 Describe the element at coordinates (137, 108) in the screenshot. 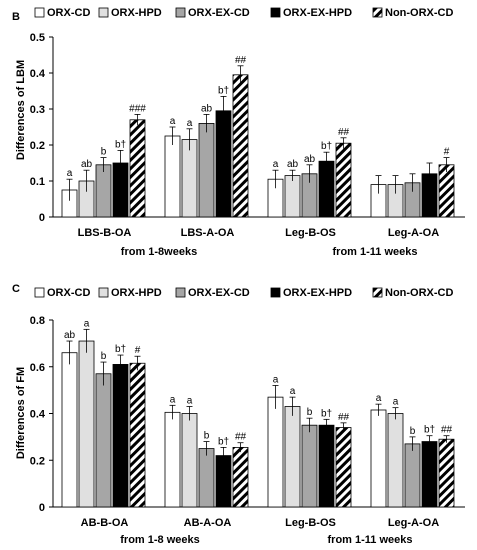

I see `significance-label: ###` at that location.